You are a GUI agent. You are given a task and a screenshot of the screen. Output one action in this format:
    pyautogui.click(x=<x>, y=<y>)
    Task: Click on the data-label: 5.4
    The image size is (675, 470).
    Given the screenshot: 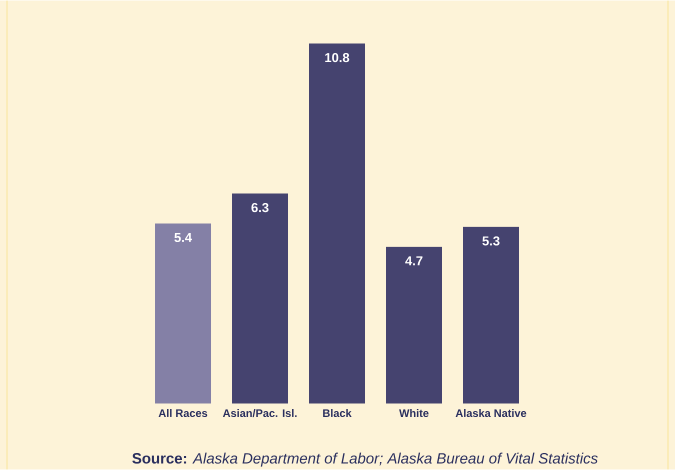 What is the action you would take?
    pyautogui.click(x=183, y=237)
    